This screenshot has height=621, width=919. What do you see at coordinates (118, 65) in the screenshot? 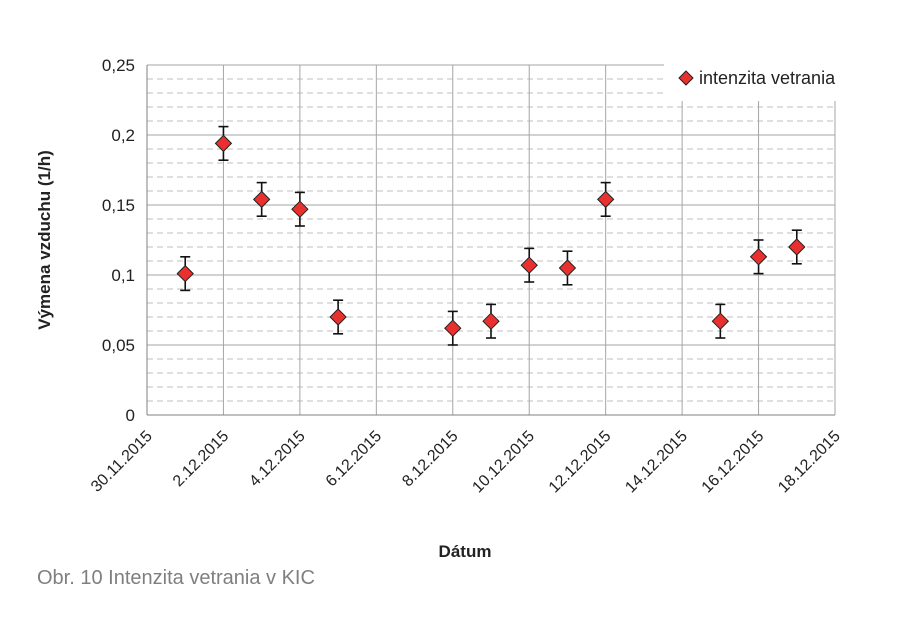
I see `y-tick-label: 0,25` at bounding box center [118, 65].